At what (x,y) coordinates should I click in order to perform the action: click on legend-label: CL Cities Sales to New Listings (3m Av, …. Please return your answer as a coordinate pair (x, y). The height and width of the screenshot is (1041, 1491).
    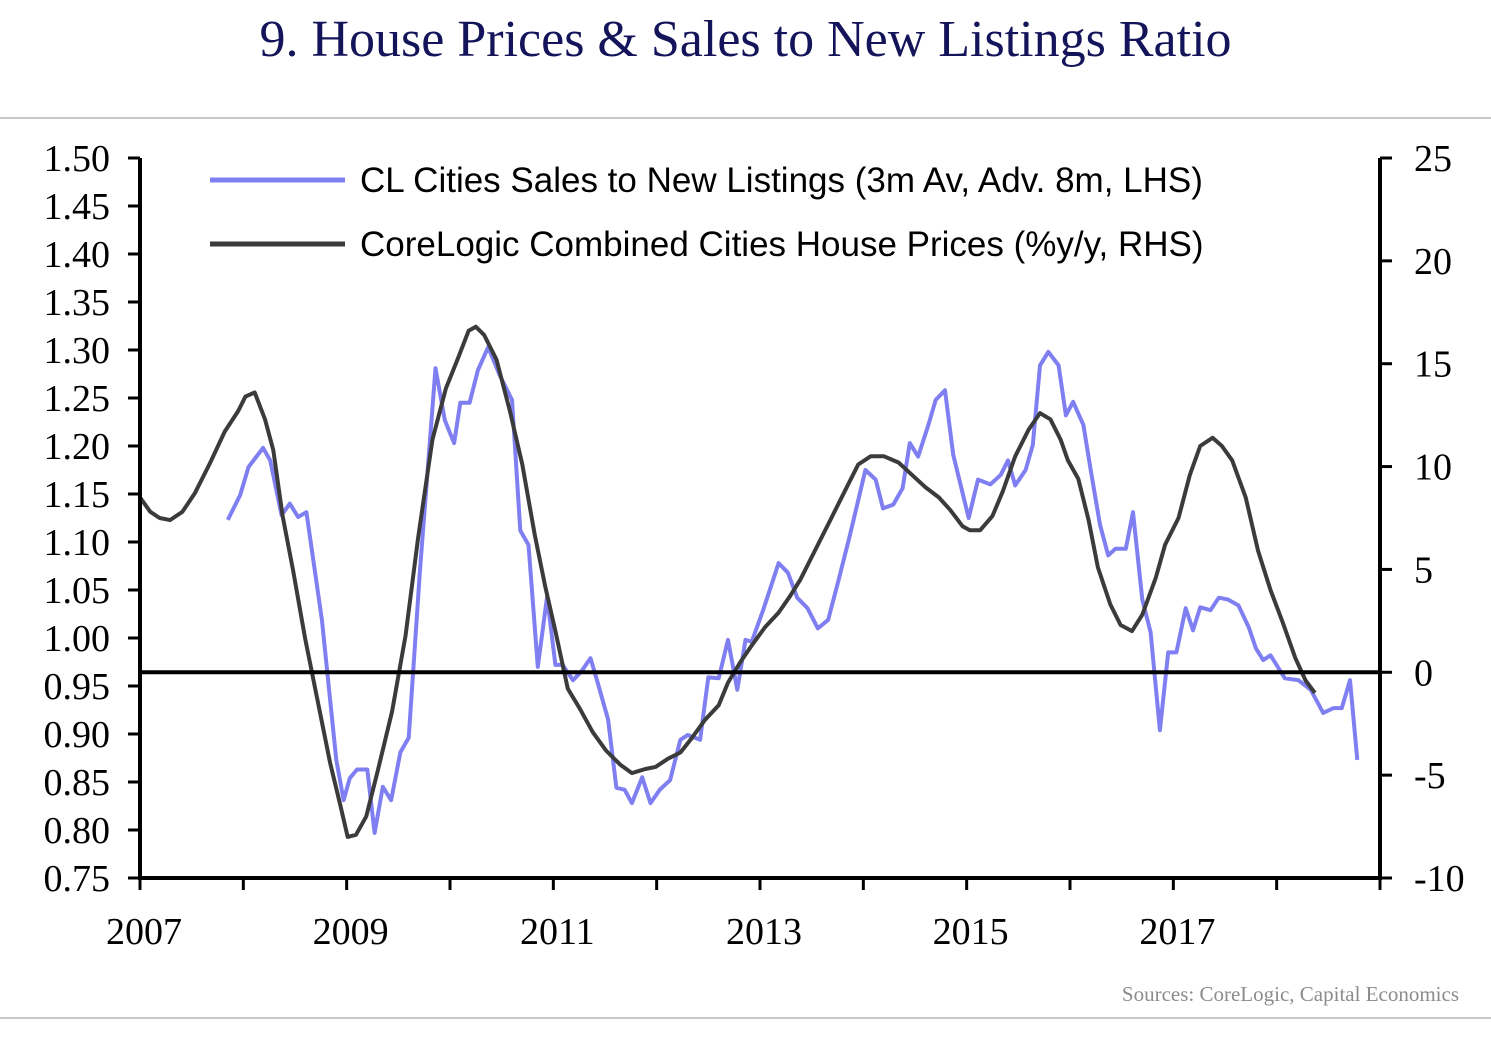
    Looking at the image, I should click on (781, 180).